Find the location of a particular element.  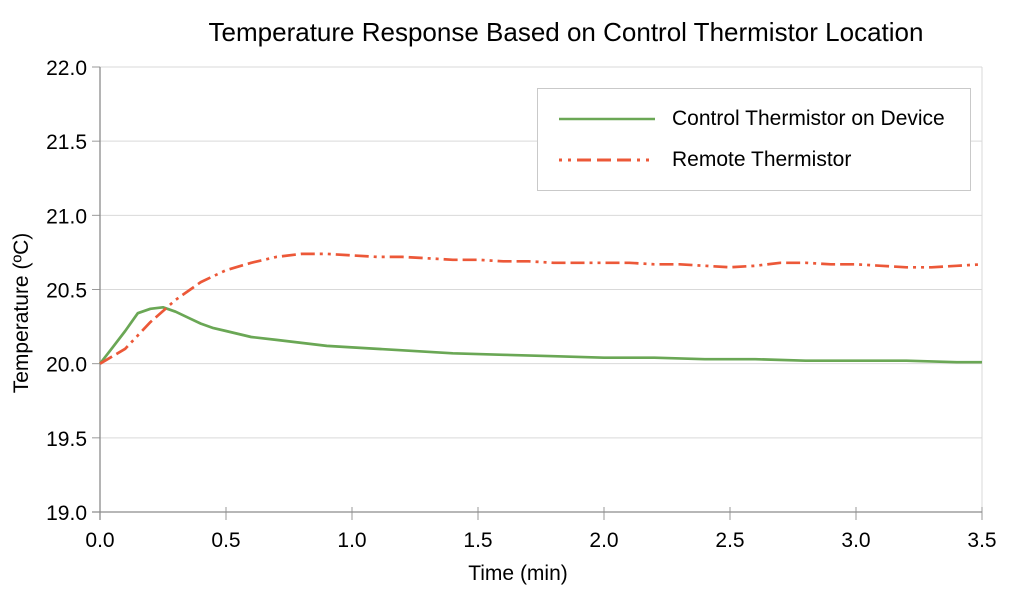

x-tick-label: 2.5 is located at coordinates (729, 540).